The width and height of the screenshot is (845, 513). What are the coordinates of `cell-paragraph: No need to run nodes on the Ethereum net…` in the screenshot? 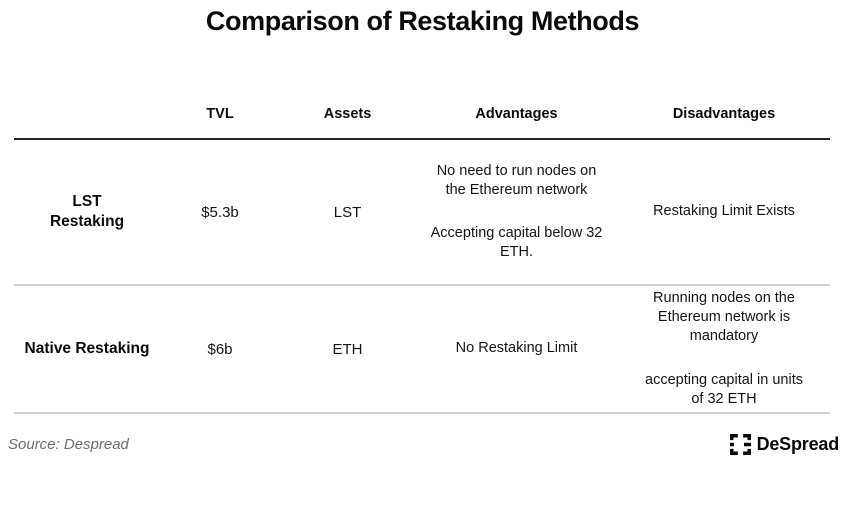 It's located at (516, 180).